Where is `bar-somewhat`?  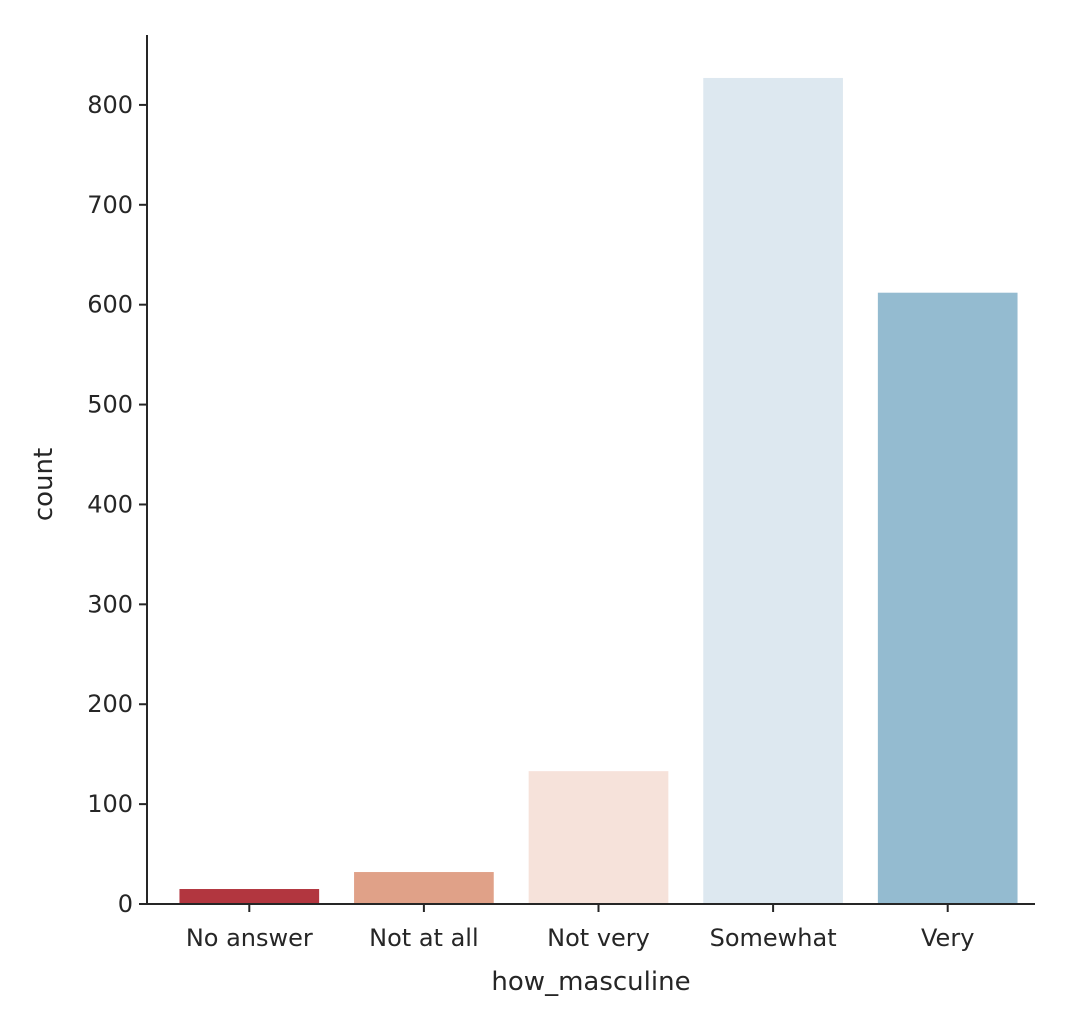
bar-somewhat is located at coordinates (773, 491).